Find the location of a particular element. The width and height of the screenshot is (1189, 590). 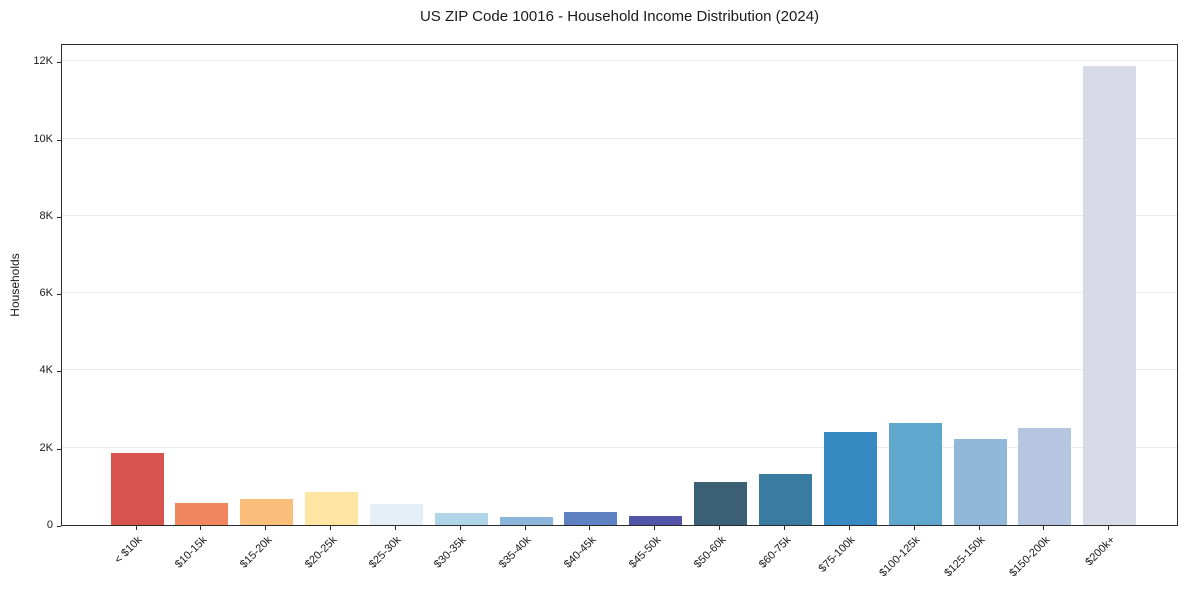

y-tick-label: 10K is located at coordinates (43, 138).